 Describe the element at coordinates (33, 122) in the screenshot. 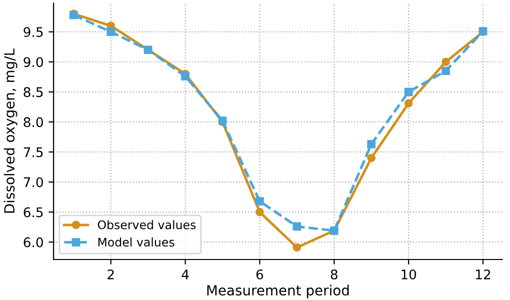

I see `y-tick-label: 8.0` at that location.